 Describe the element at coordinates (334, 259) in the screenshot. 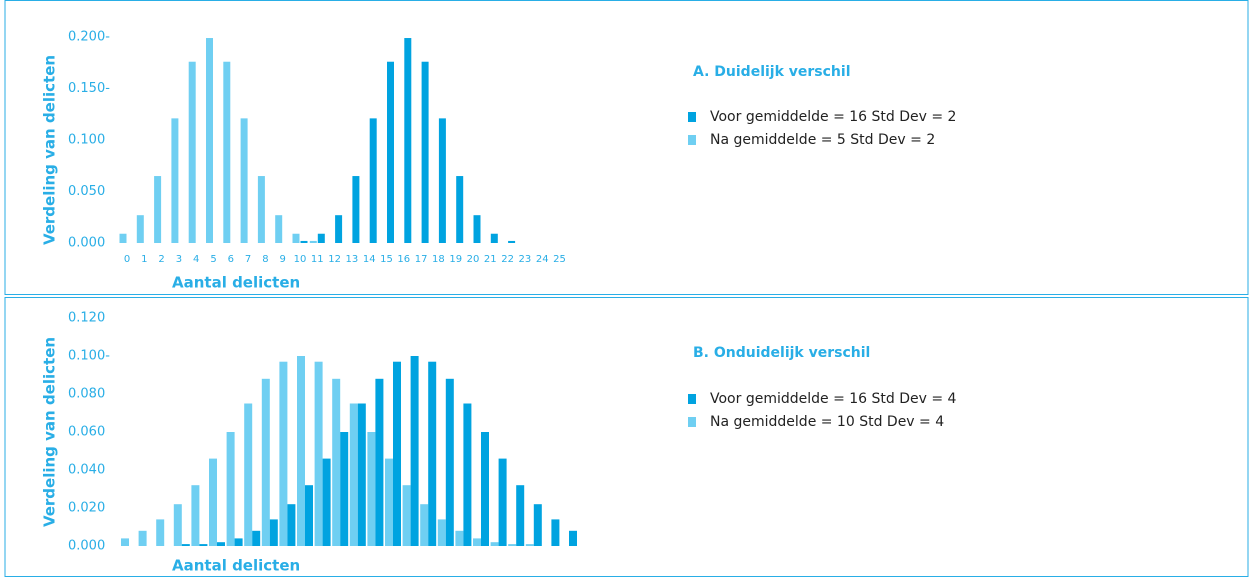

I see `x-tick-label: 12` at that location.